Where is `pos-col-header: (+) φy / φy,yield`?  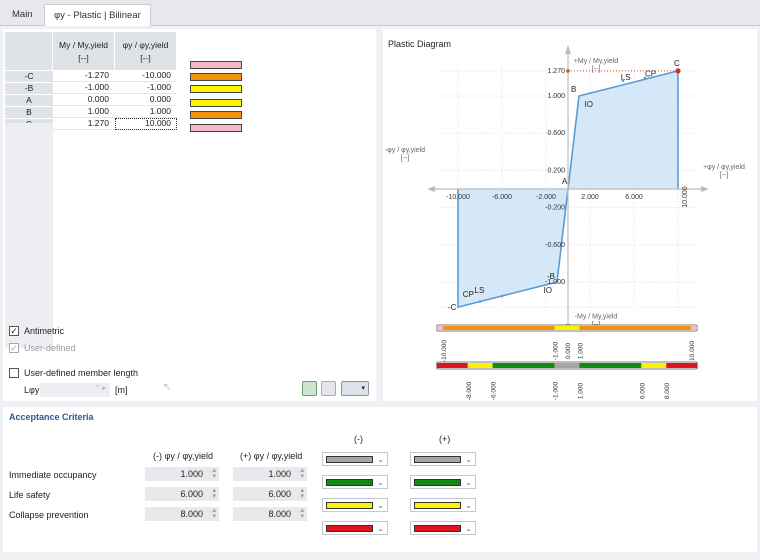 pos-col-header: (+) φy / φy,yield is located at coordinates (271, 456).